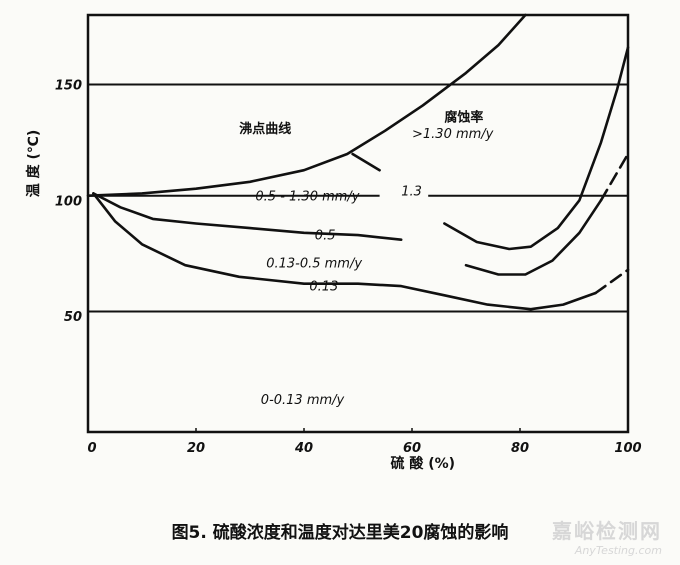  I want to click on y-tick-150: 150, so click(68, 86).